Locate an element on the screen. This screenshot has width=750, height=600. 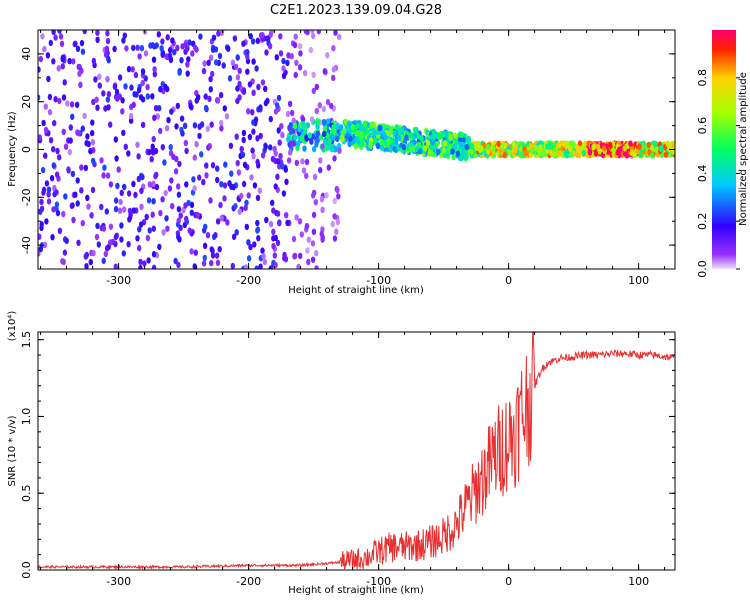
heatmap-xtick-label-1: -200 is located at coordinates (248, 280).